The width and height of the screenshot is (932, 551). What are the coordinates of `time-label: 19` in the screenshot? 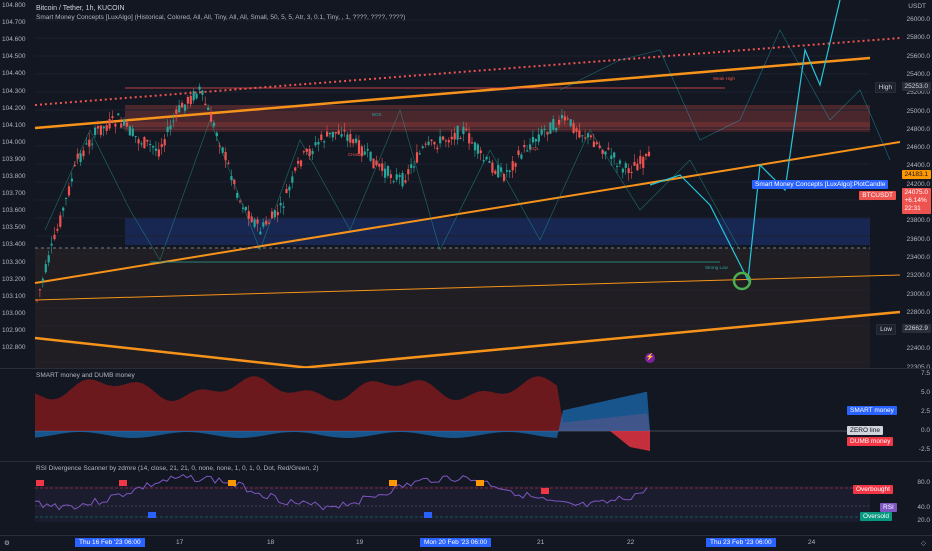 It's located at (360, 542).